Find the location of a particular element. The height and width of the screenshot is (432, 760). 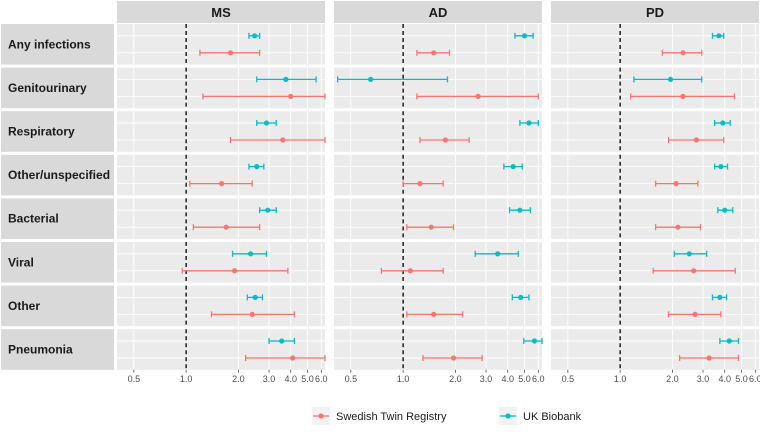

panel-title: PD is located at coordinates (655, 12).